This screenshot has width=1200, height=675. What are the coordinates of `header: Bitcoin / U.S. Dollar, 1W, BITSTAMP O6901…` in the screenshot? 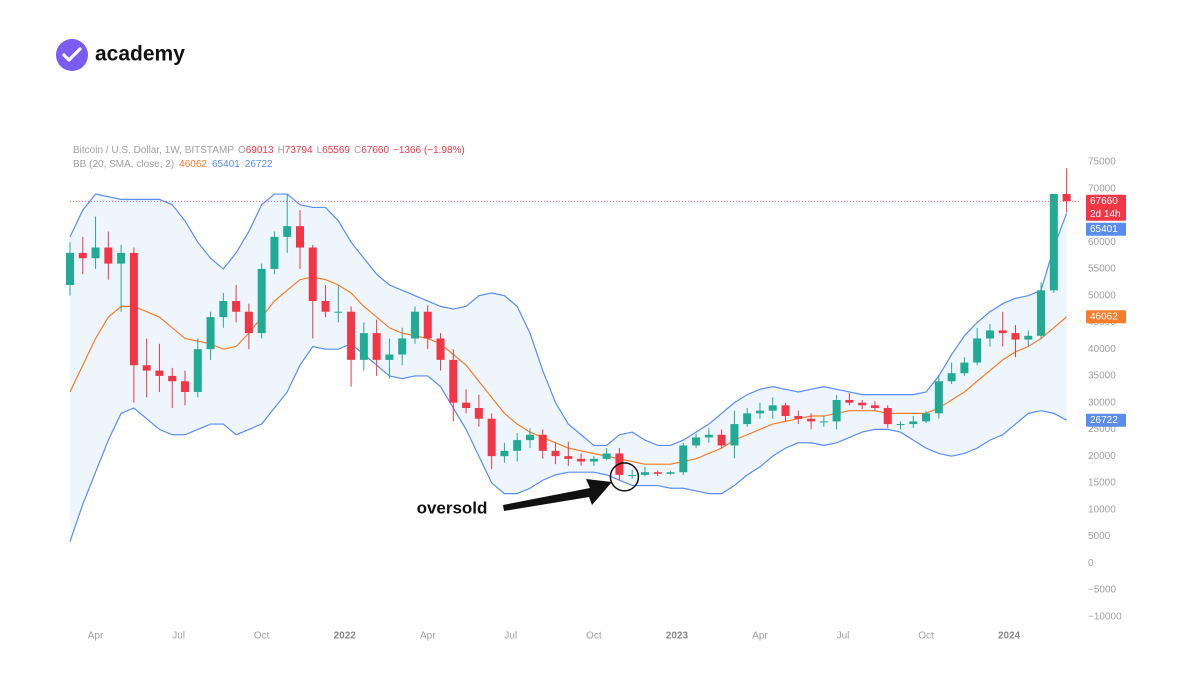 It's located at (269, 150).